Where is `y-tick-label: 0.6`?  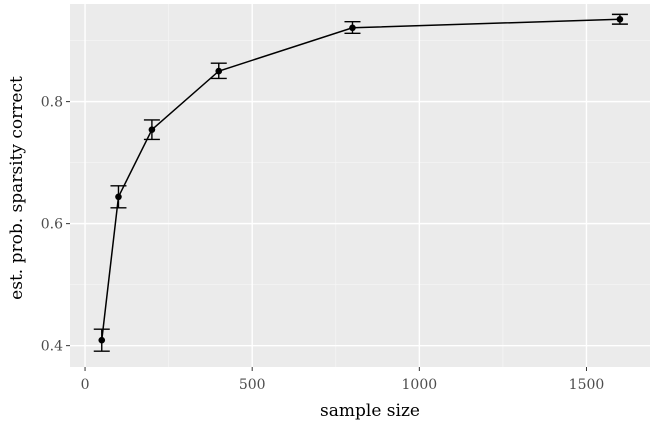 y-tick-label: 0.6 is located at coordinates (52, 225).